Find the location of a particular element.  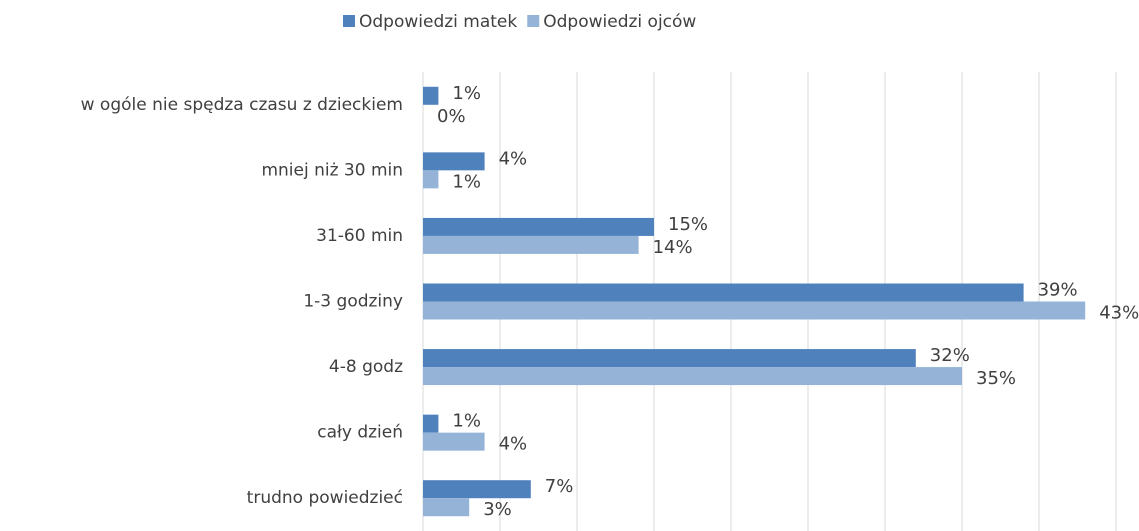

data-label: 35% is located at coordinates (996, 378).